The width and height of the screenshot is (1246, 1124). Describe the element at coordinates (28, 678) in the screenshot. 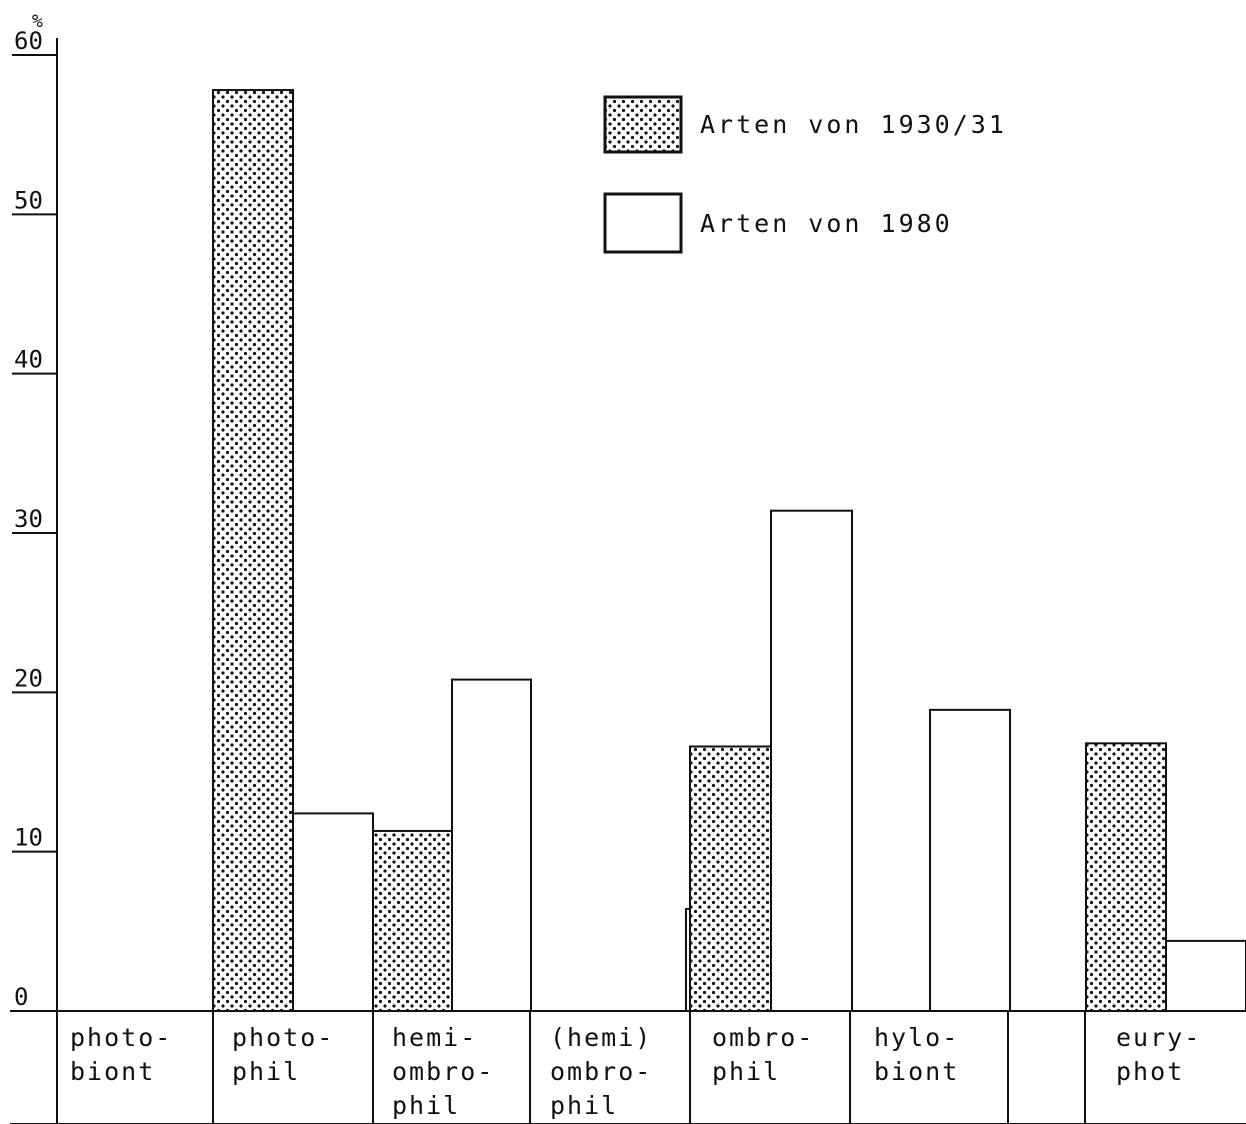

I see `y-tick-label-20: 20` at that location.